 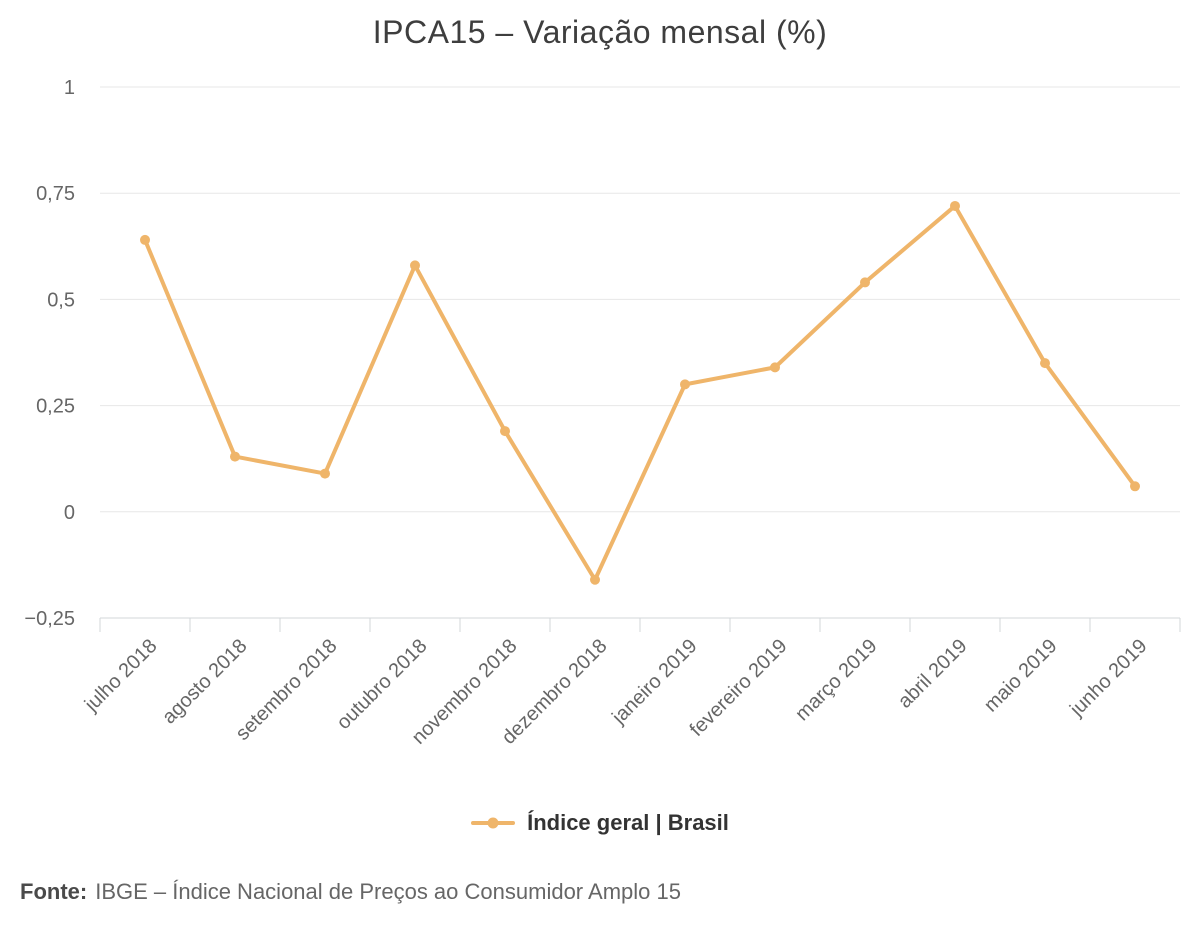 I want to click on y-axis-label: 1, so click(x=69, y=88).